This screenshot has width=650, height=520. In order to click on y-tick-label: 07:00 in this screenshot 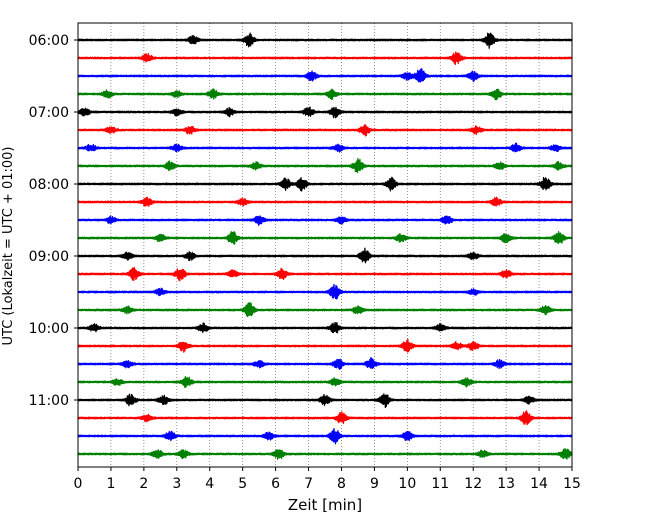, I will do `click(49, 113)`.